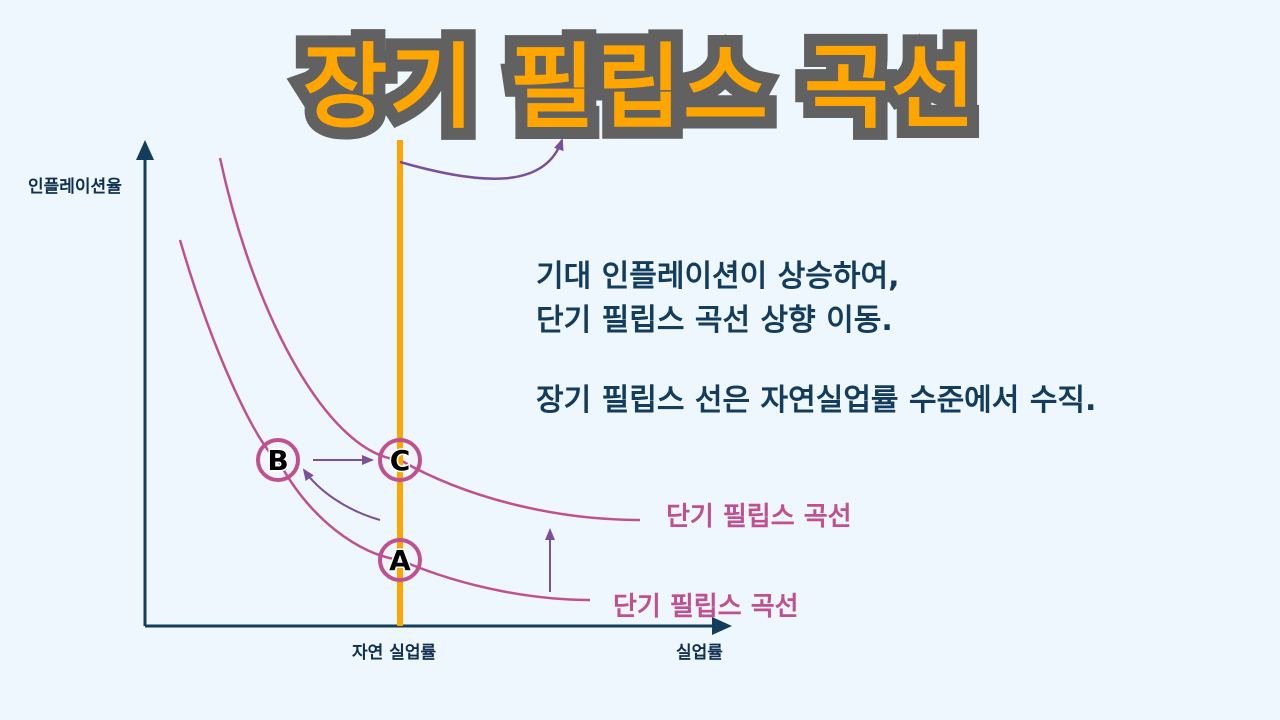 This screenshot has height=720, width=1280. I want to click on page-title: 장기 필립스 곡선, so click(639, 87).